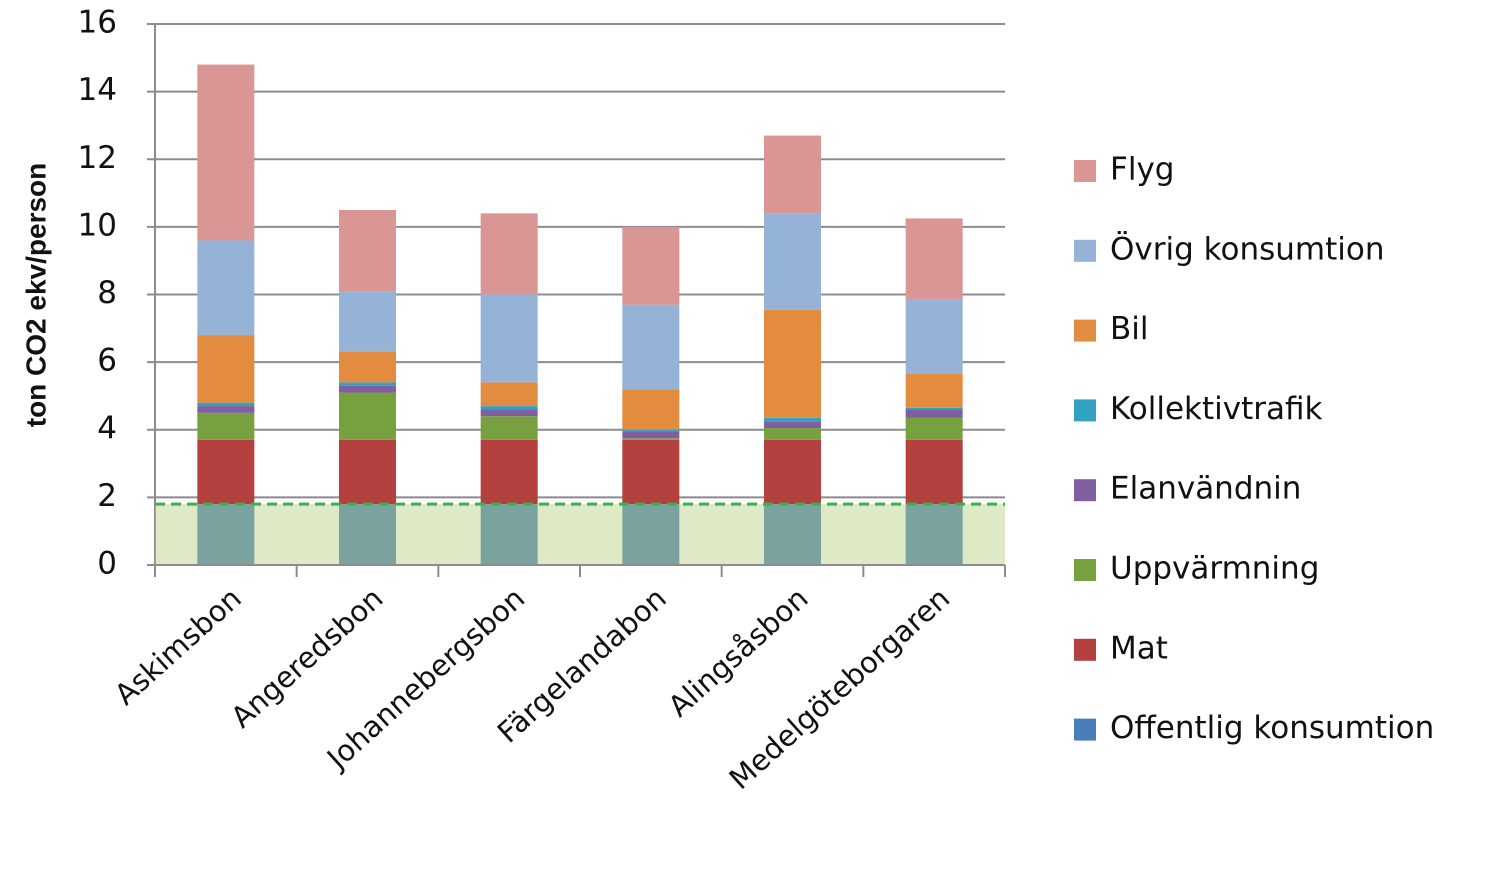  I want to click on legend-label: Kollektivtrafik, so click(1216, 409).